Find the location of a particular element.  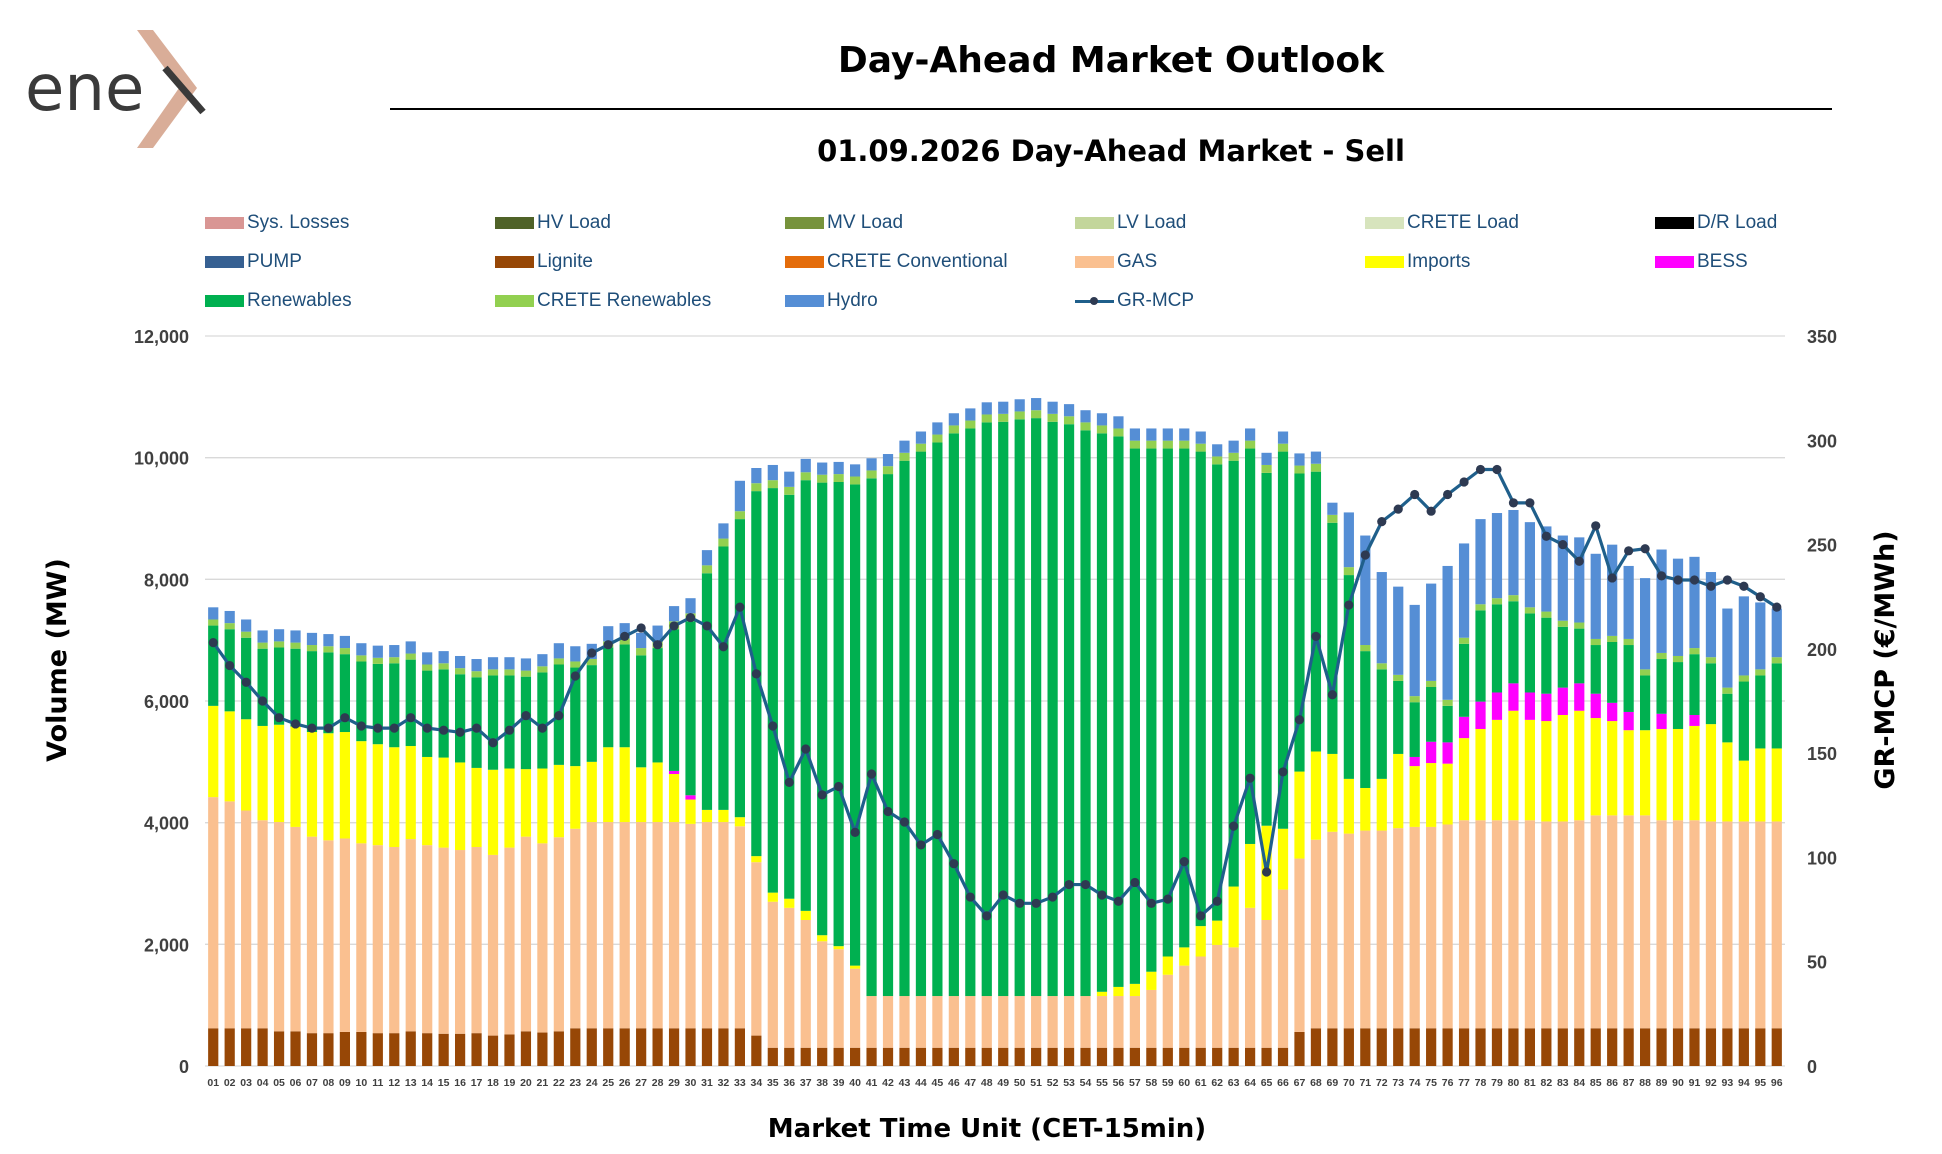

x-tick-label: 95 is located at coordinates (1760, 1083).